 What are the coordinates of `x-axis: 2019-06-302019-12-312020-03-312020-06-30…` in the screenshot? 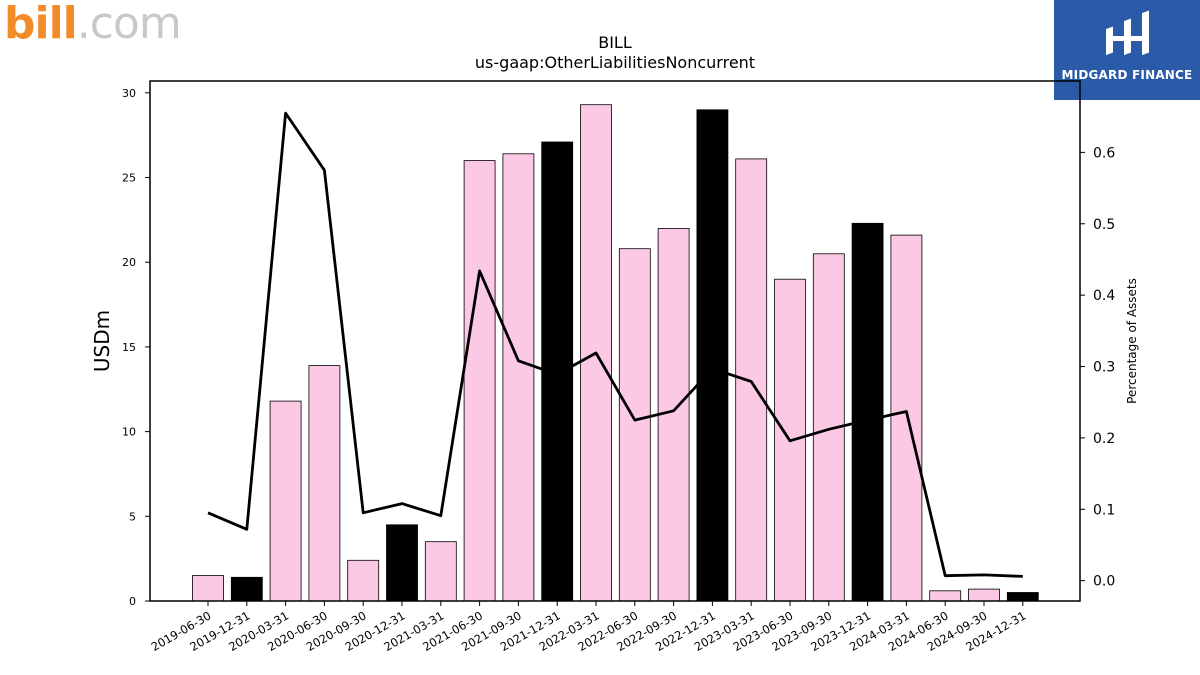 It's located at (588, 627).